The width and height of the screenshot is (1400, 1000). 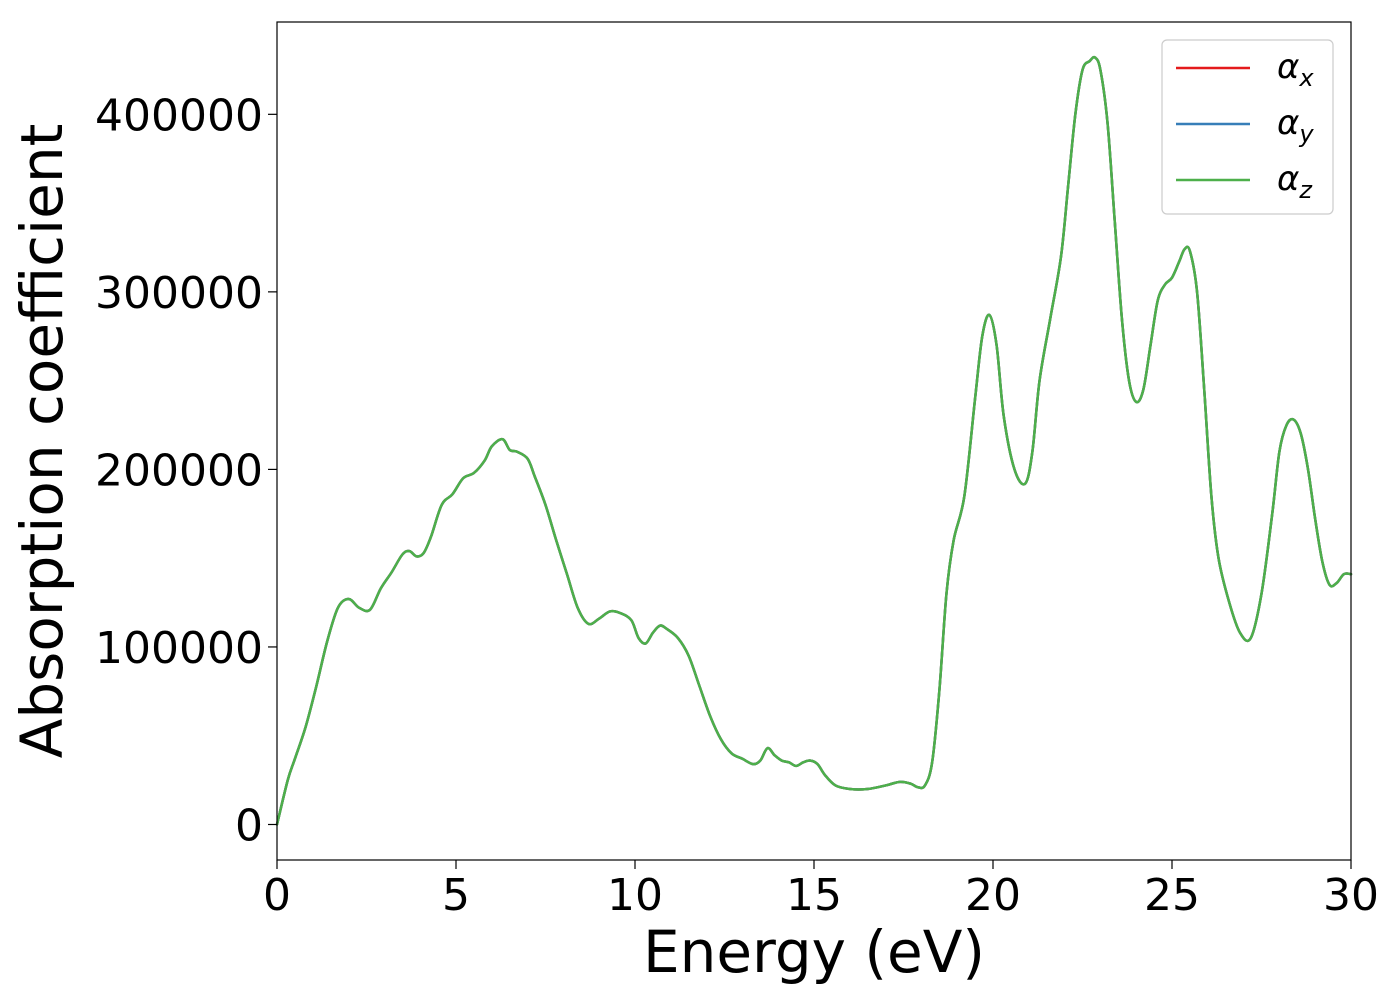 I want to click on x-tick-label: 30, so click(x=1351, y=895).